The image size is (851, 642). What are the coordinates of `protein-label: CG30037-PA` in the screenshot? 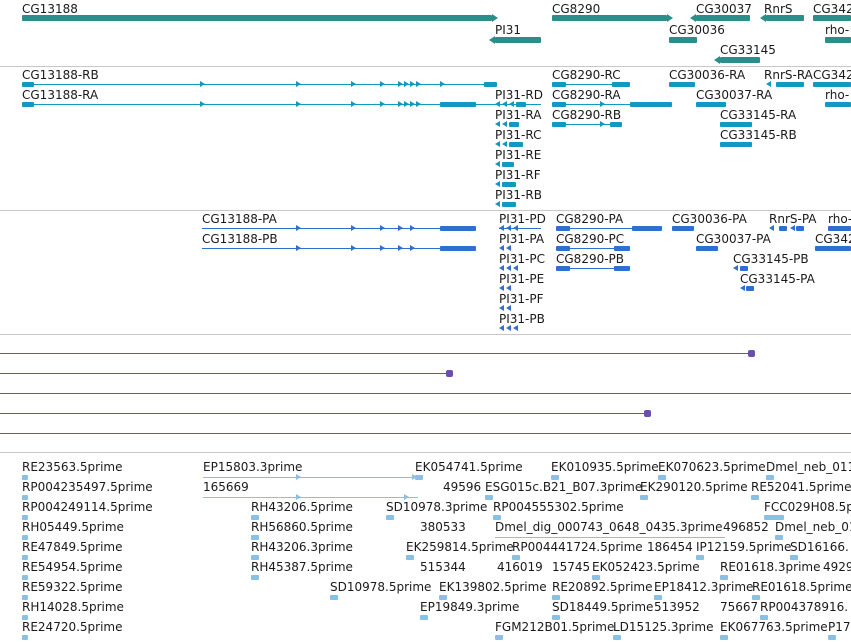 It's located at (733, 239).